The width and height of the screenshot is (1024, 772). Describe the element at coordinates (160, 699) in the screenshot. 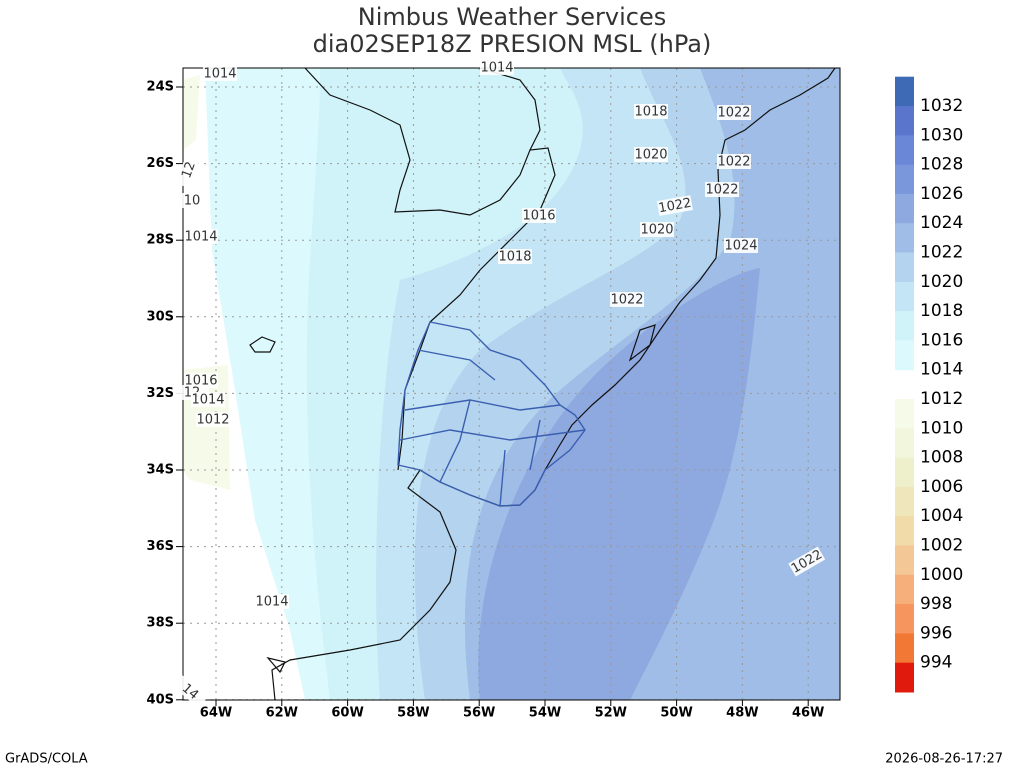

I see `lat-label: 40S` at that location.